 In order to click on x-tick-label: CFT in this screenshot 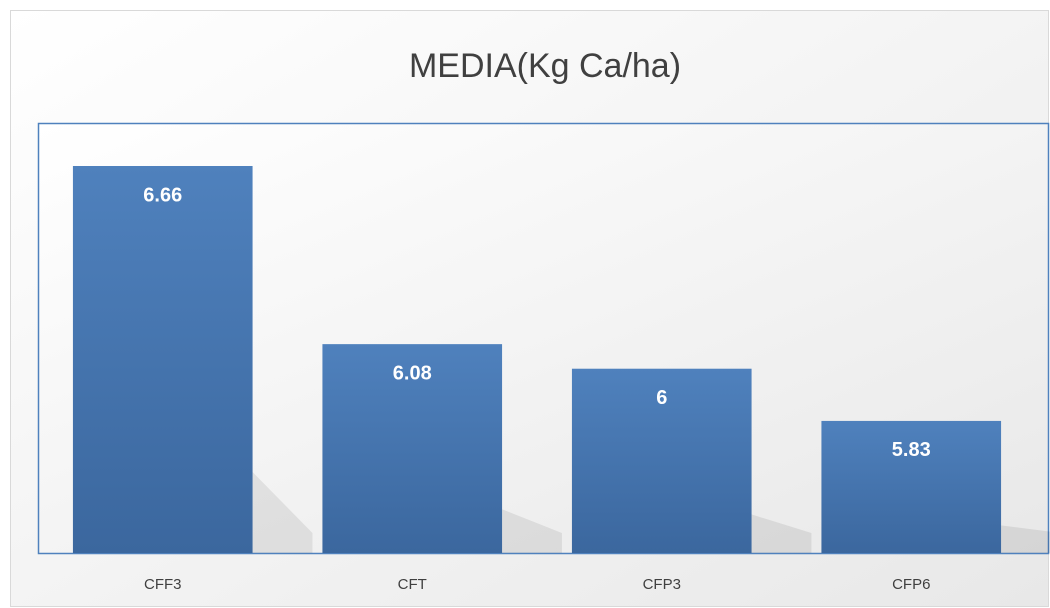, I will do `click(412, 584)`.